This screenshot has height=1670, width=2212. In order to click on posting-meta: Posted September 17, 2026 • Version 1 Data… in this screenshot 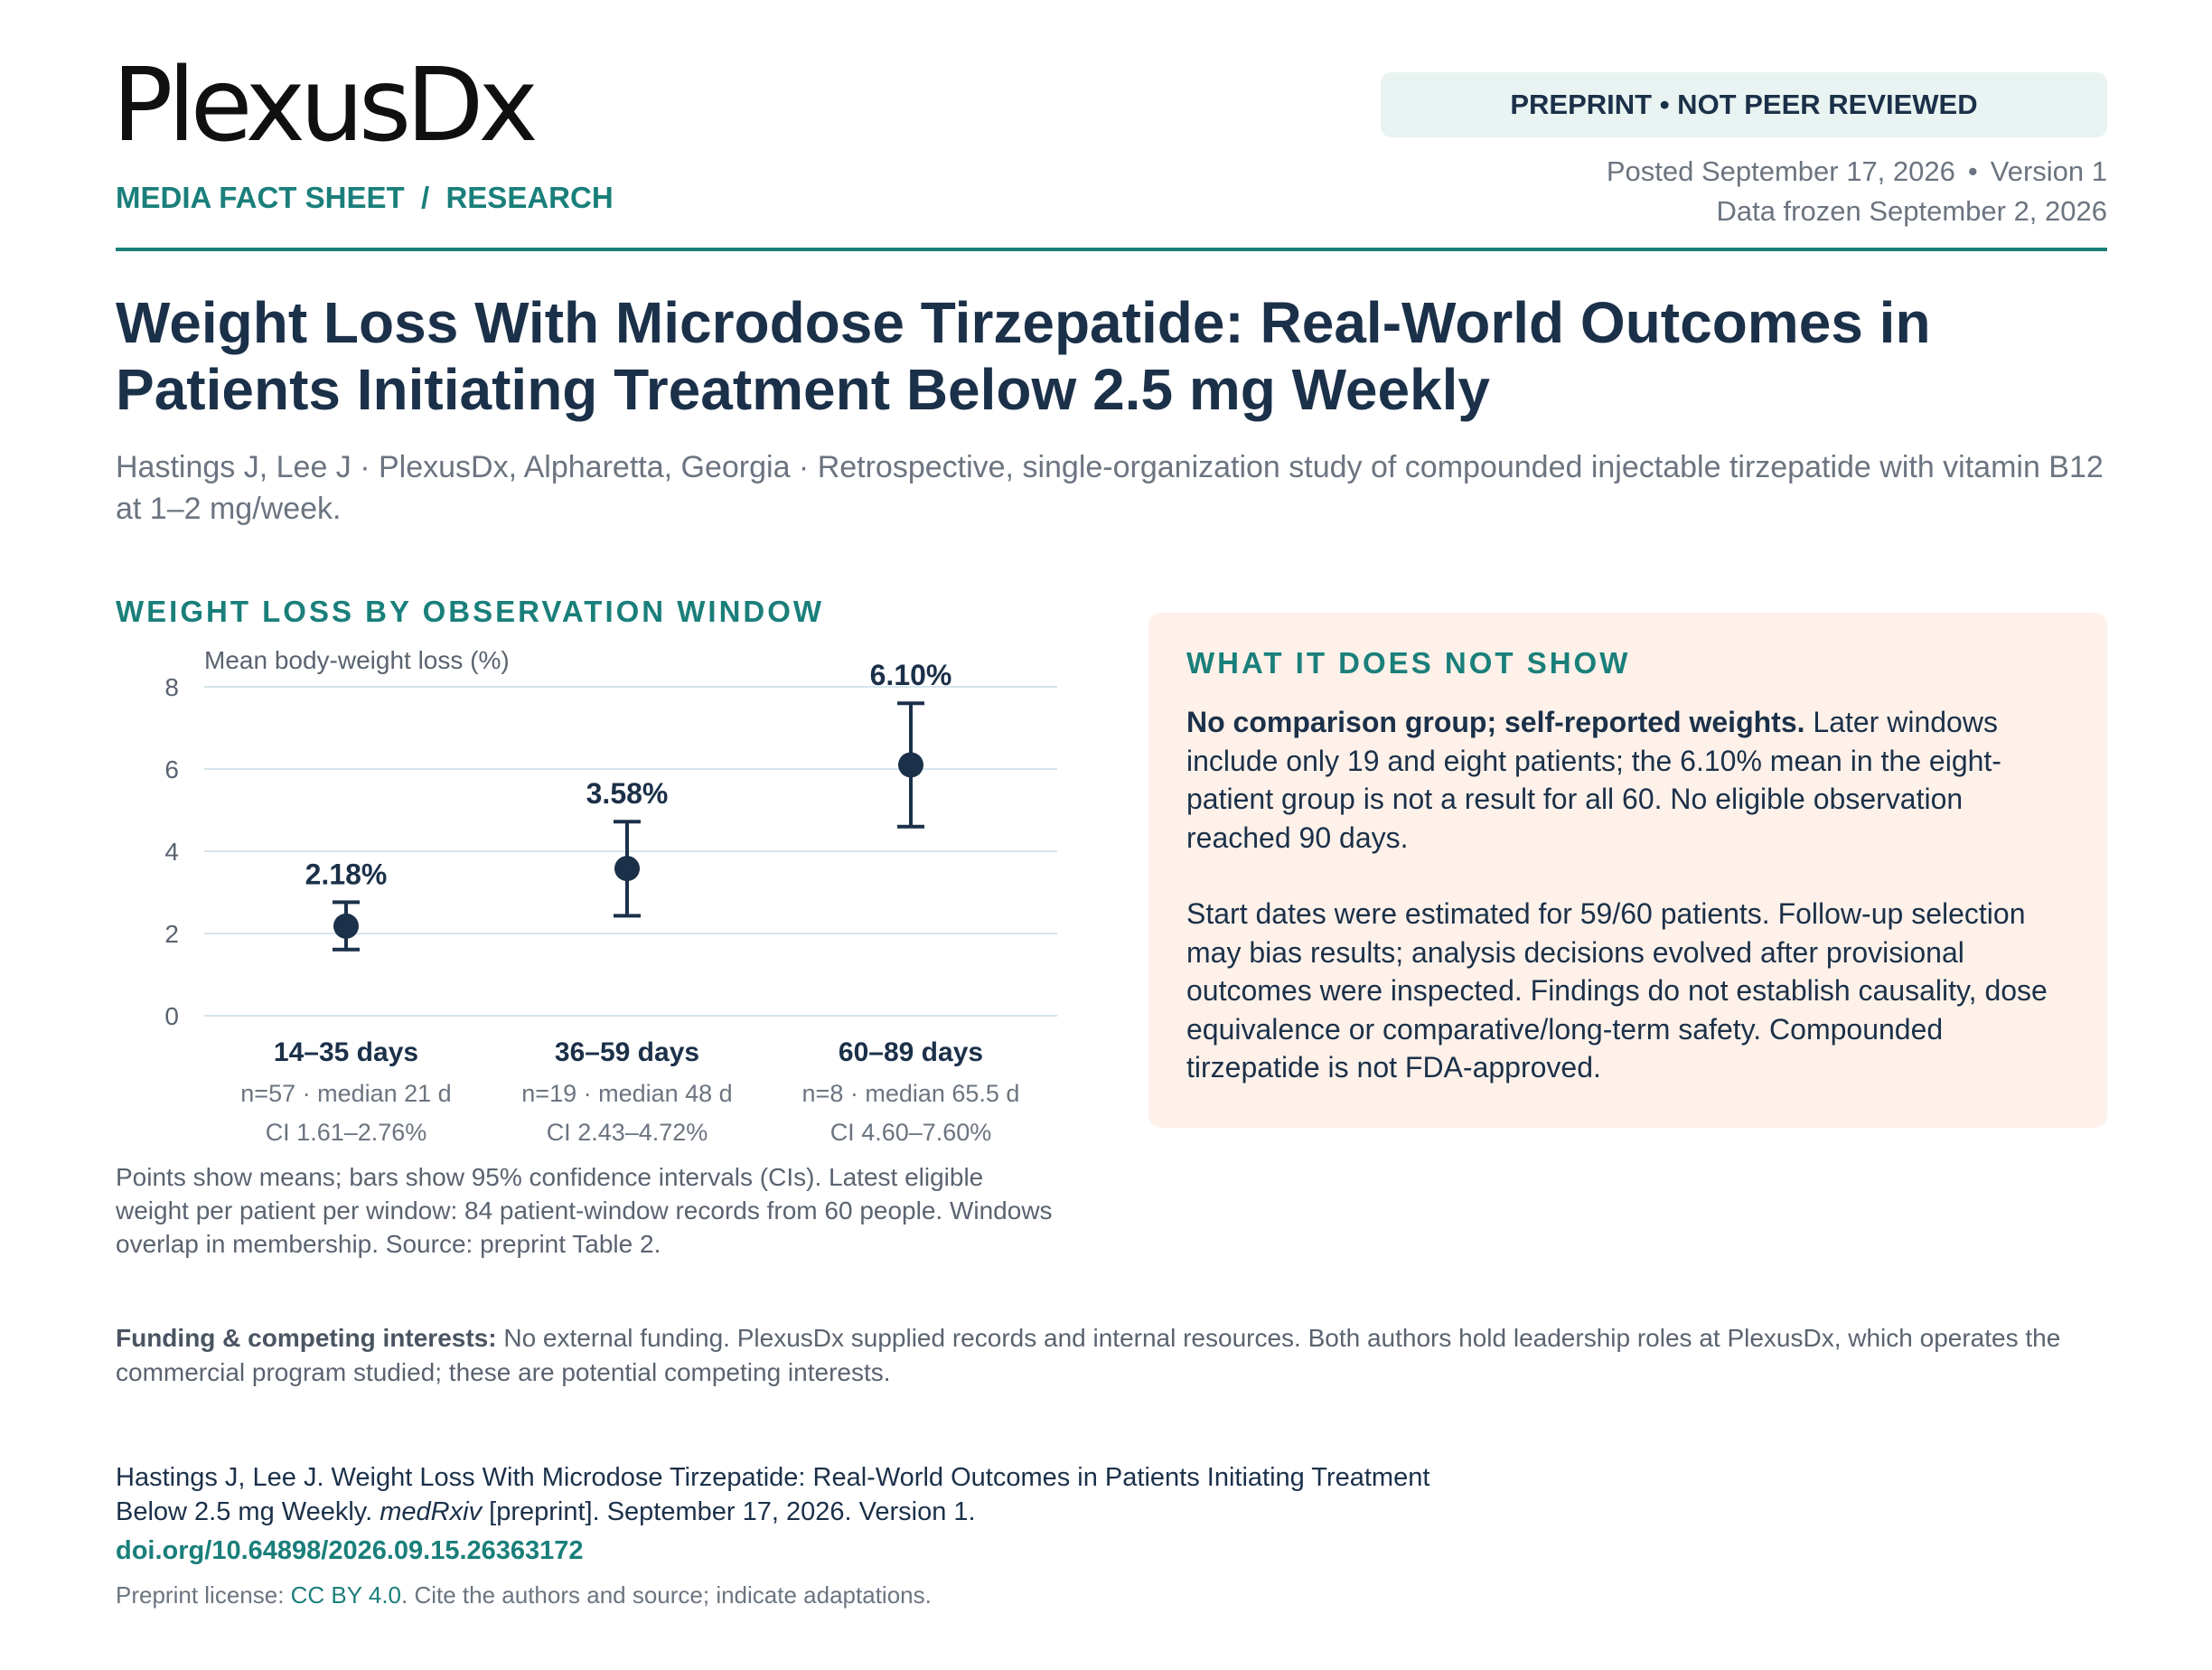, I will do `click(1857, 191)`.